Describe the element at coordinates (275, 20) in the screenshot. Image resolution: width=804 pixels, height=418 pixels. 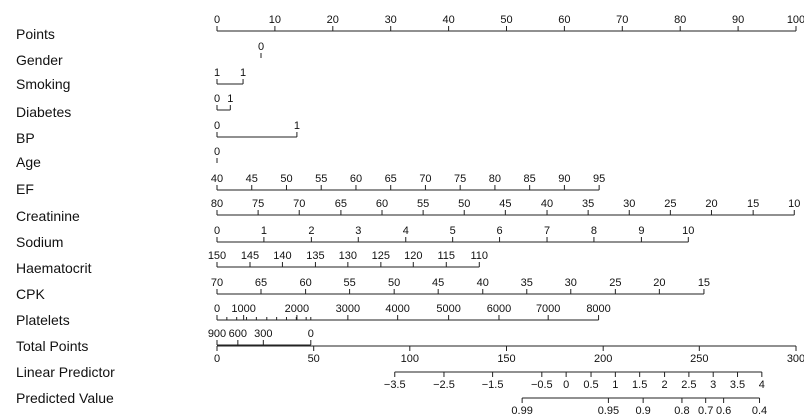
I see `tick-label-points-0-1: 10` at that location.